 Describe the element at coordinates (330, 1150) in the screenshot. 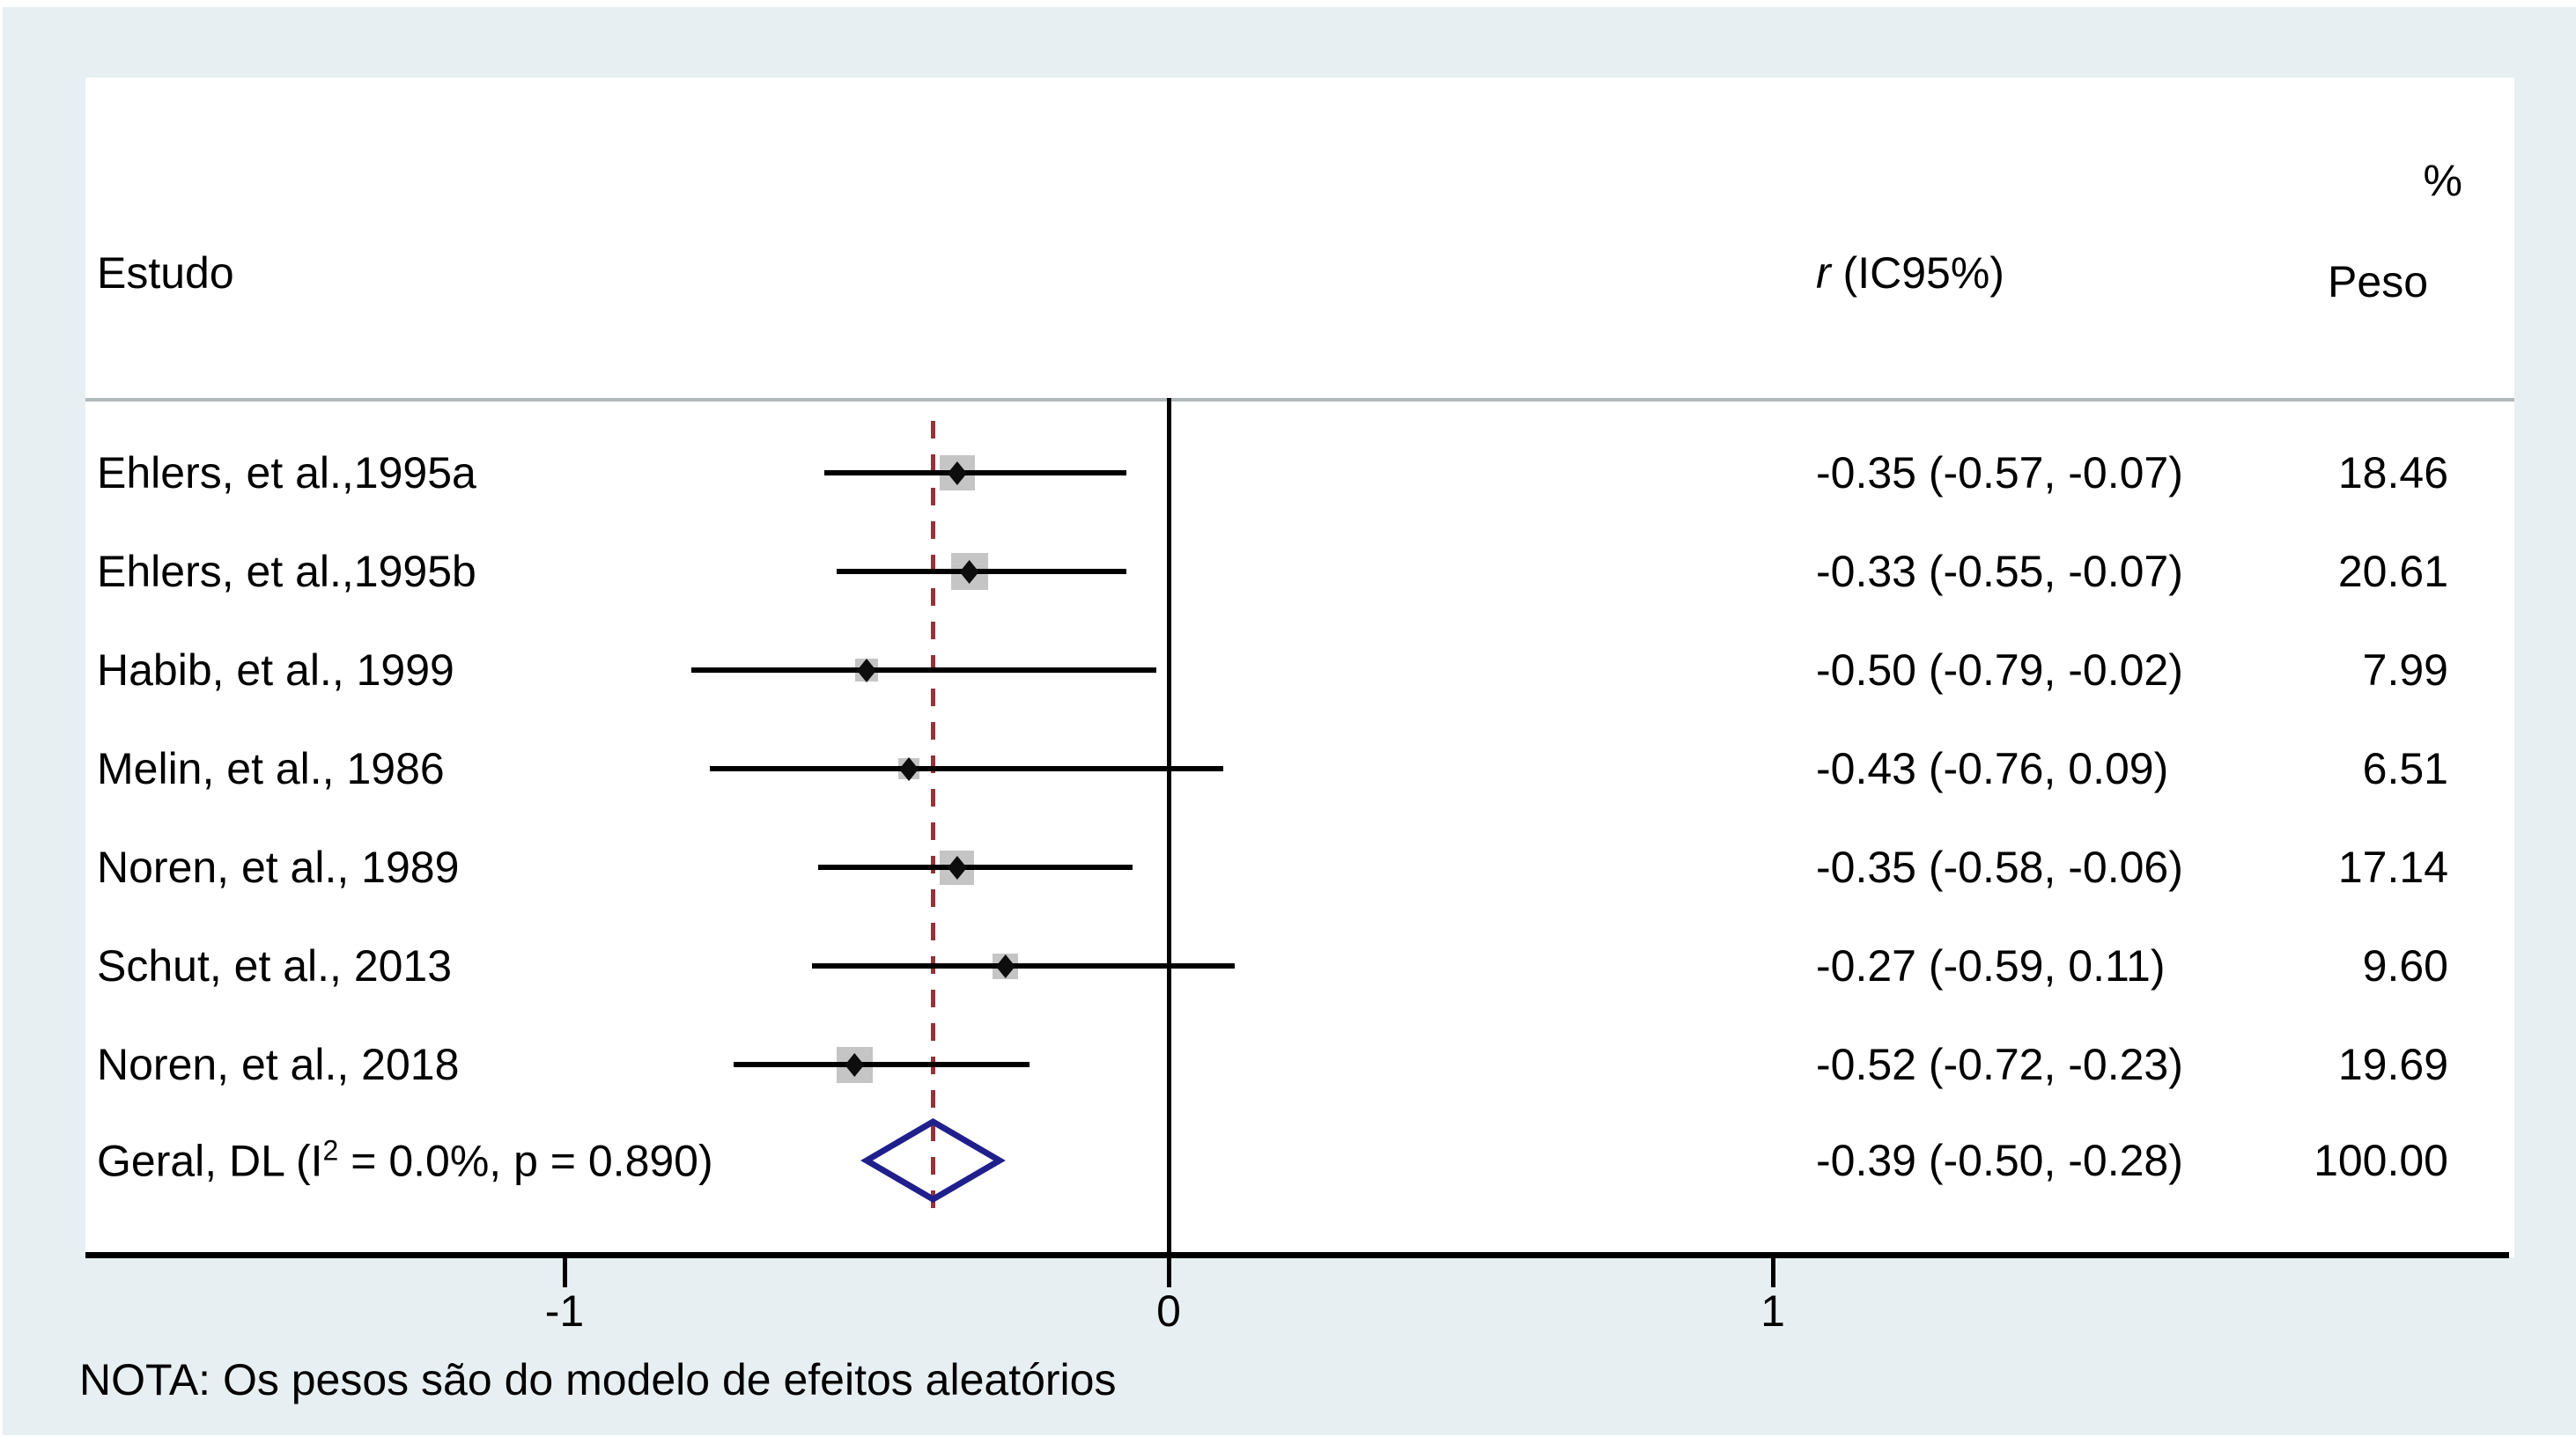

I see `i-squared-superscript: 2` at that location.